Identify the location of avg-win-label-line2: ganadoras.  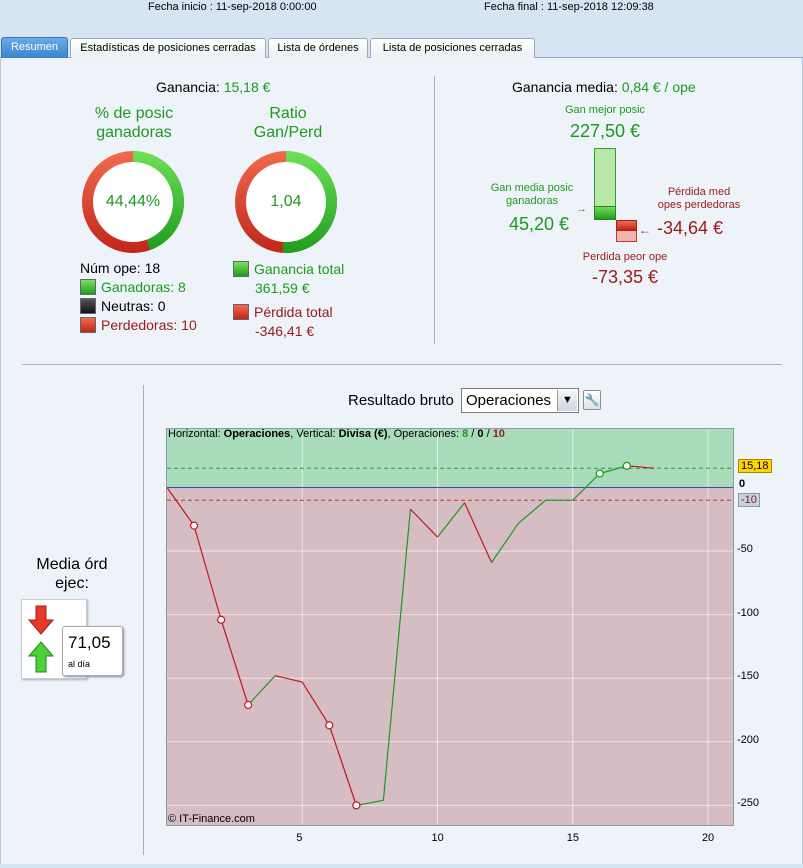
(532, 201).